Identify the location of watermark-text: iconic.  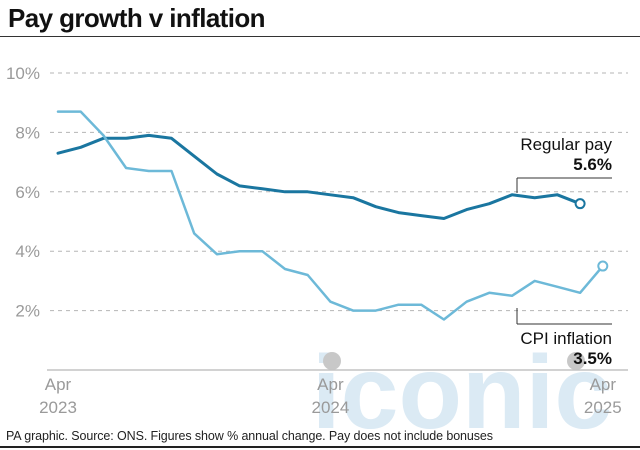
(462, 392).